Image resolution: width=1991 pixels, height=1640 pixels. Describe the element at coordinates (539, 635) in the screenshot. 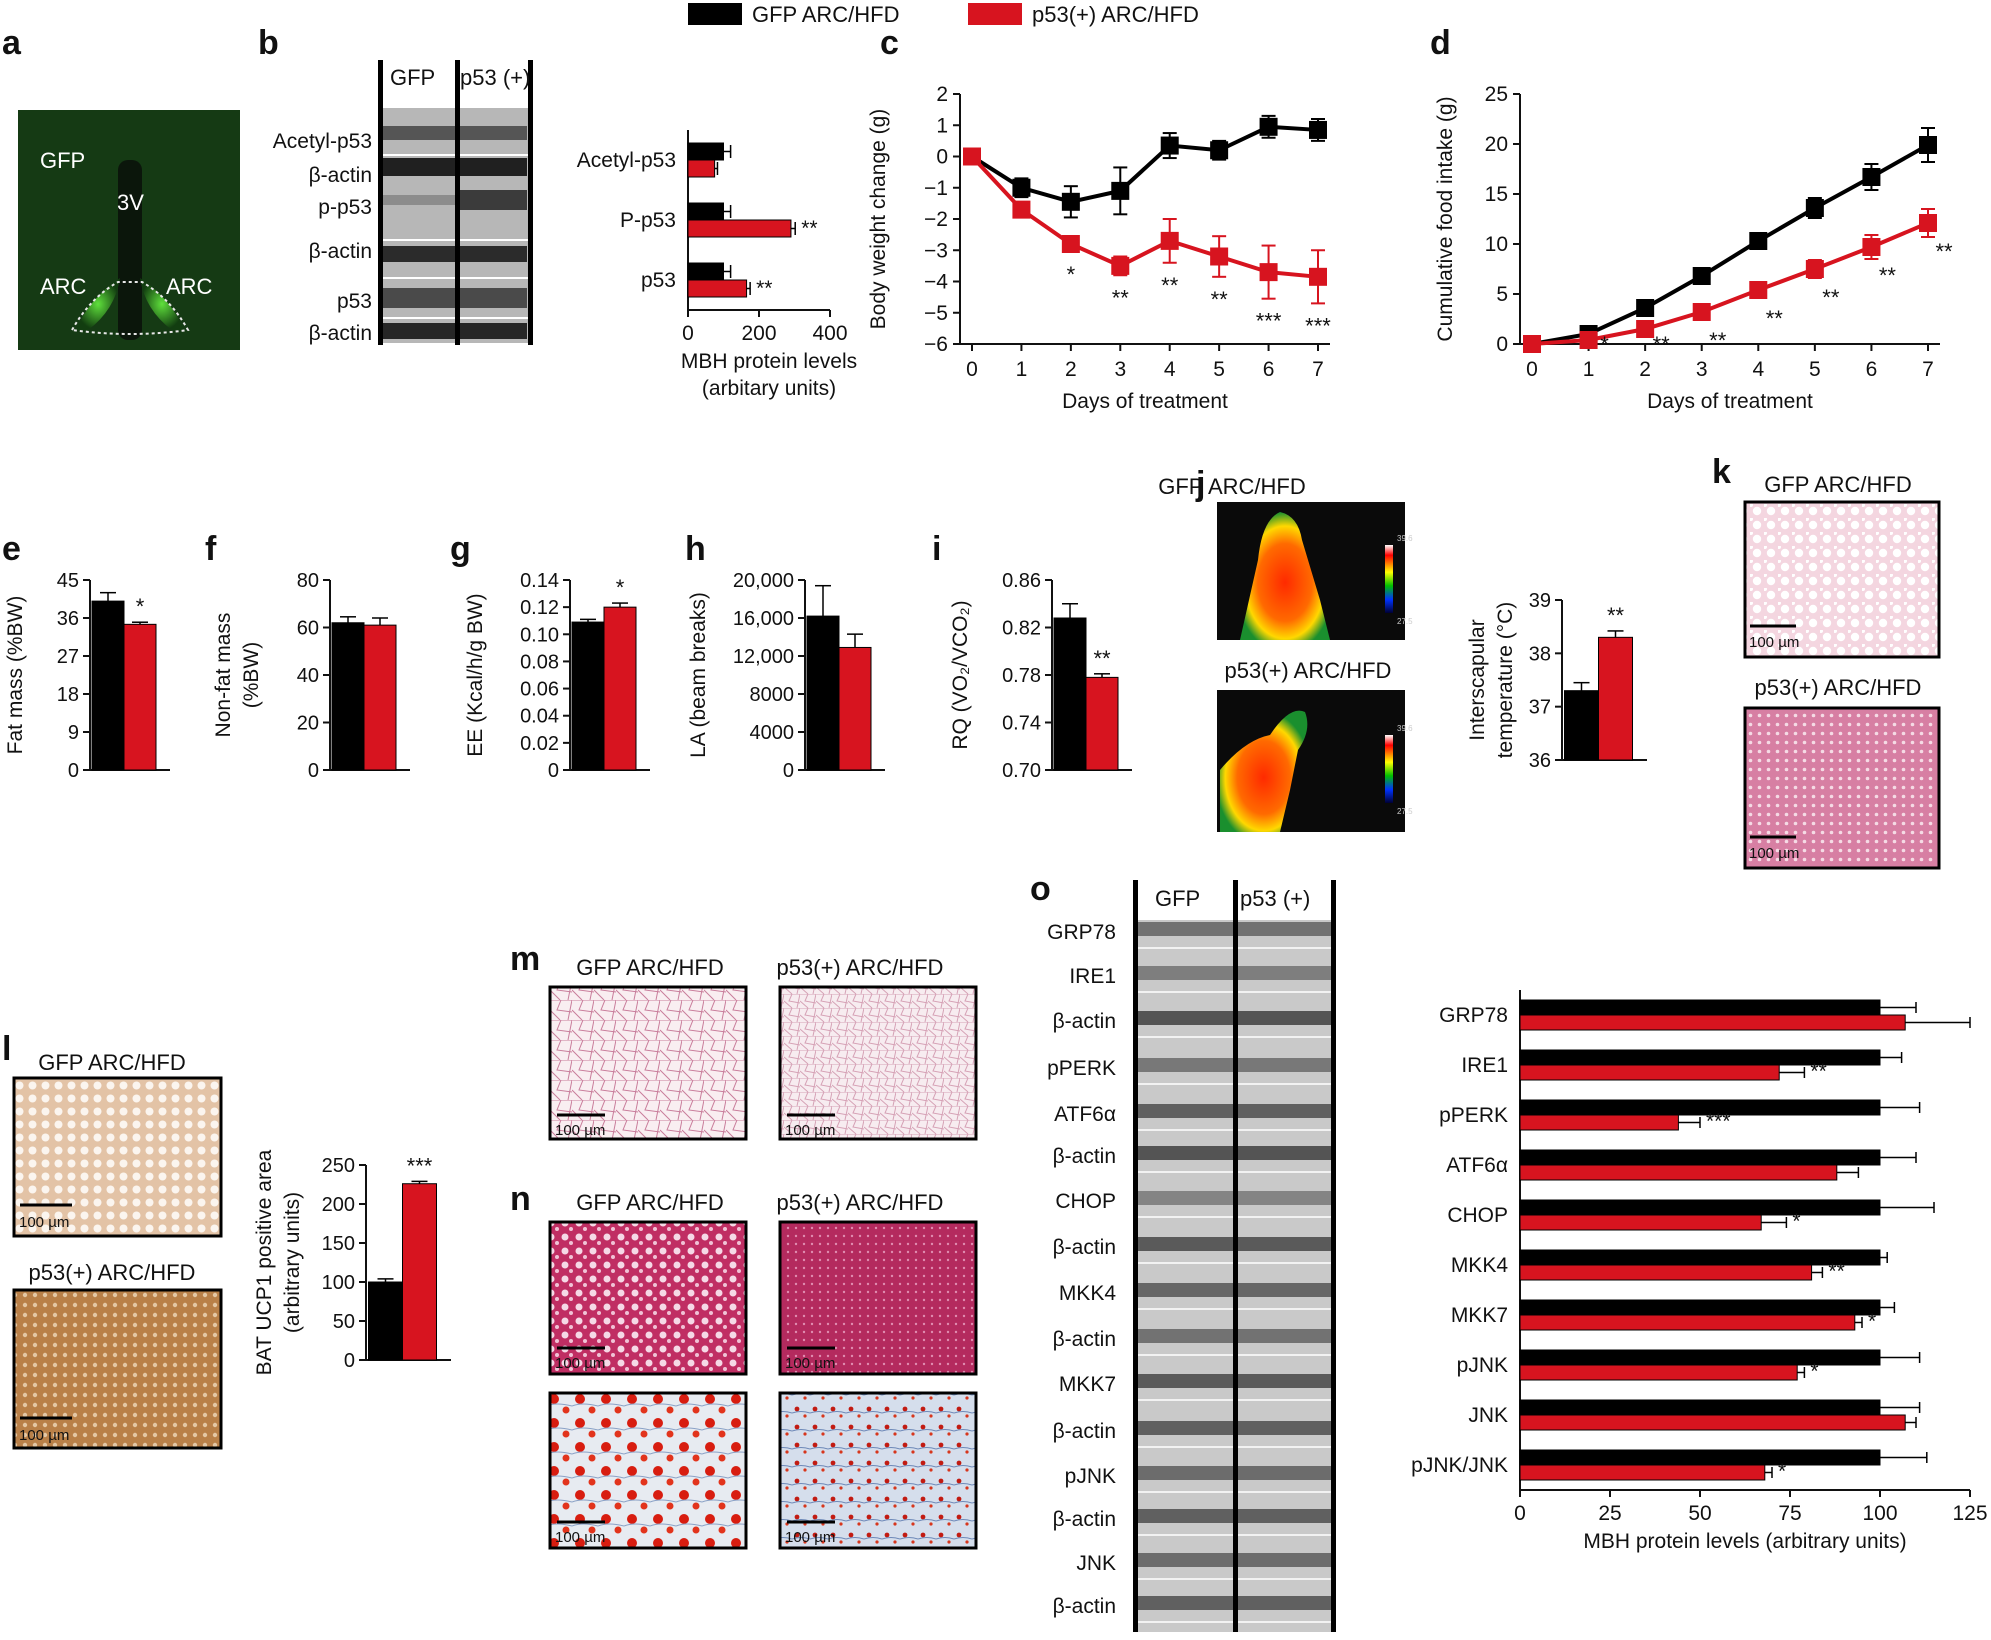

I see `y-tick-label: 0.10` at that location.